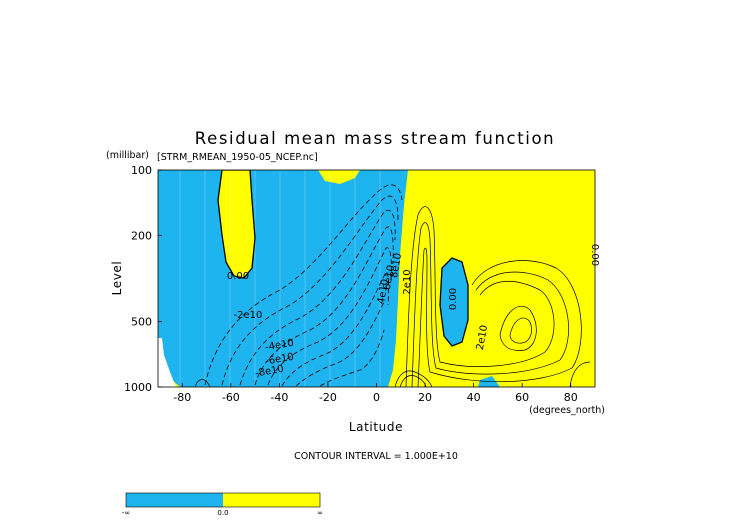 The width and height of the screenshot is (752, 532). What do you see at coordinates (138, 387) in the screenshot?
I see `y-tick-label: 1000` at bounding box center [138, 387].